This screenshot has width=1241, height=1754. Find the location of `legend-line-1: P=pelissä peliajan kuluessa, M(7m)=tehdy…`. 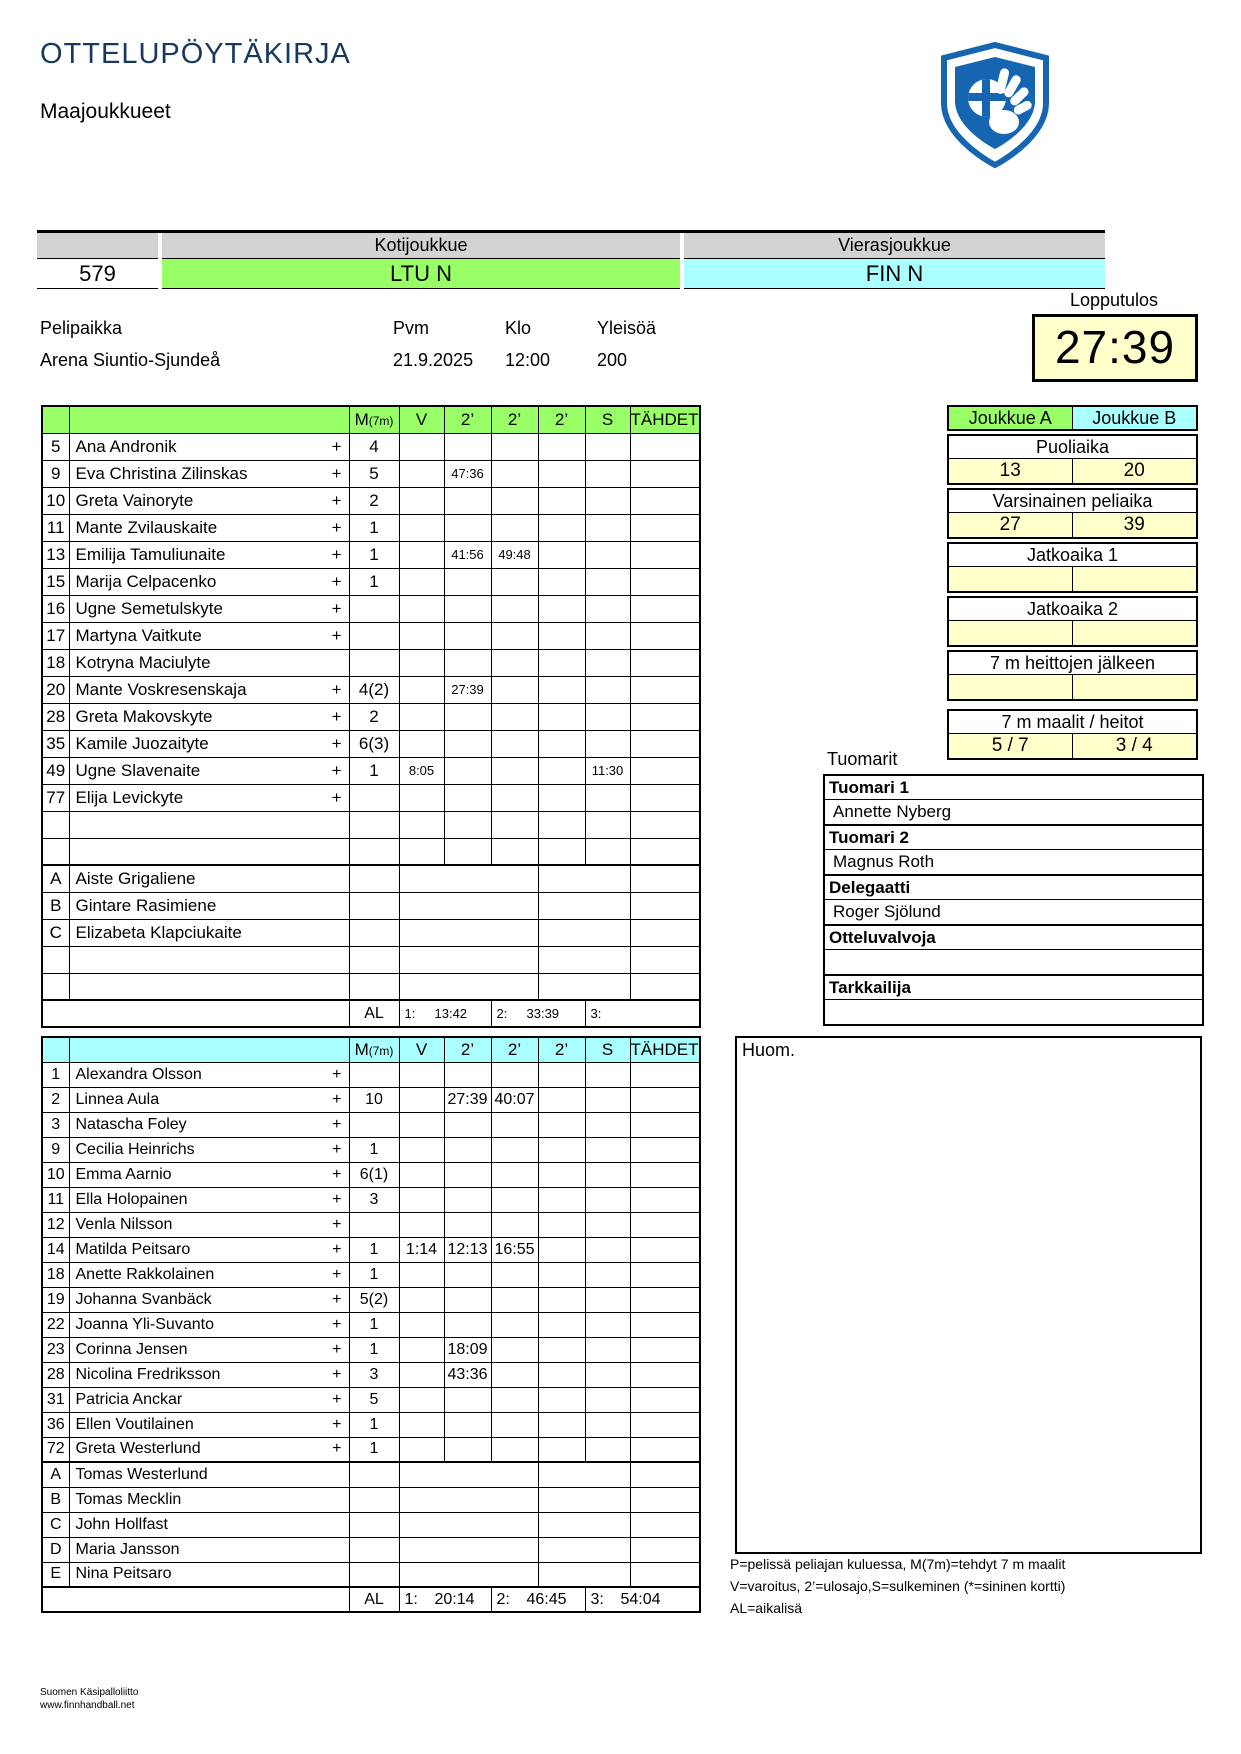

legend-line-1: P=pelissä peliajan kuluessa, M(7m)=tehdy… is located at coordinates (898, 1564).